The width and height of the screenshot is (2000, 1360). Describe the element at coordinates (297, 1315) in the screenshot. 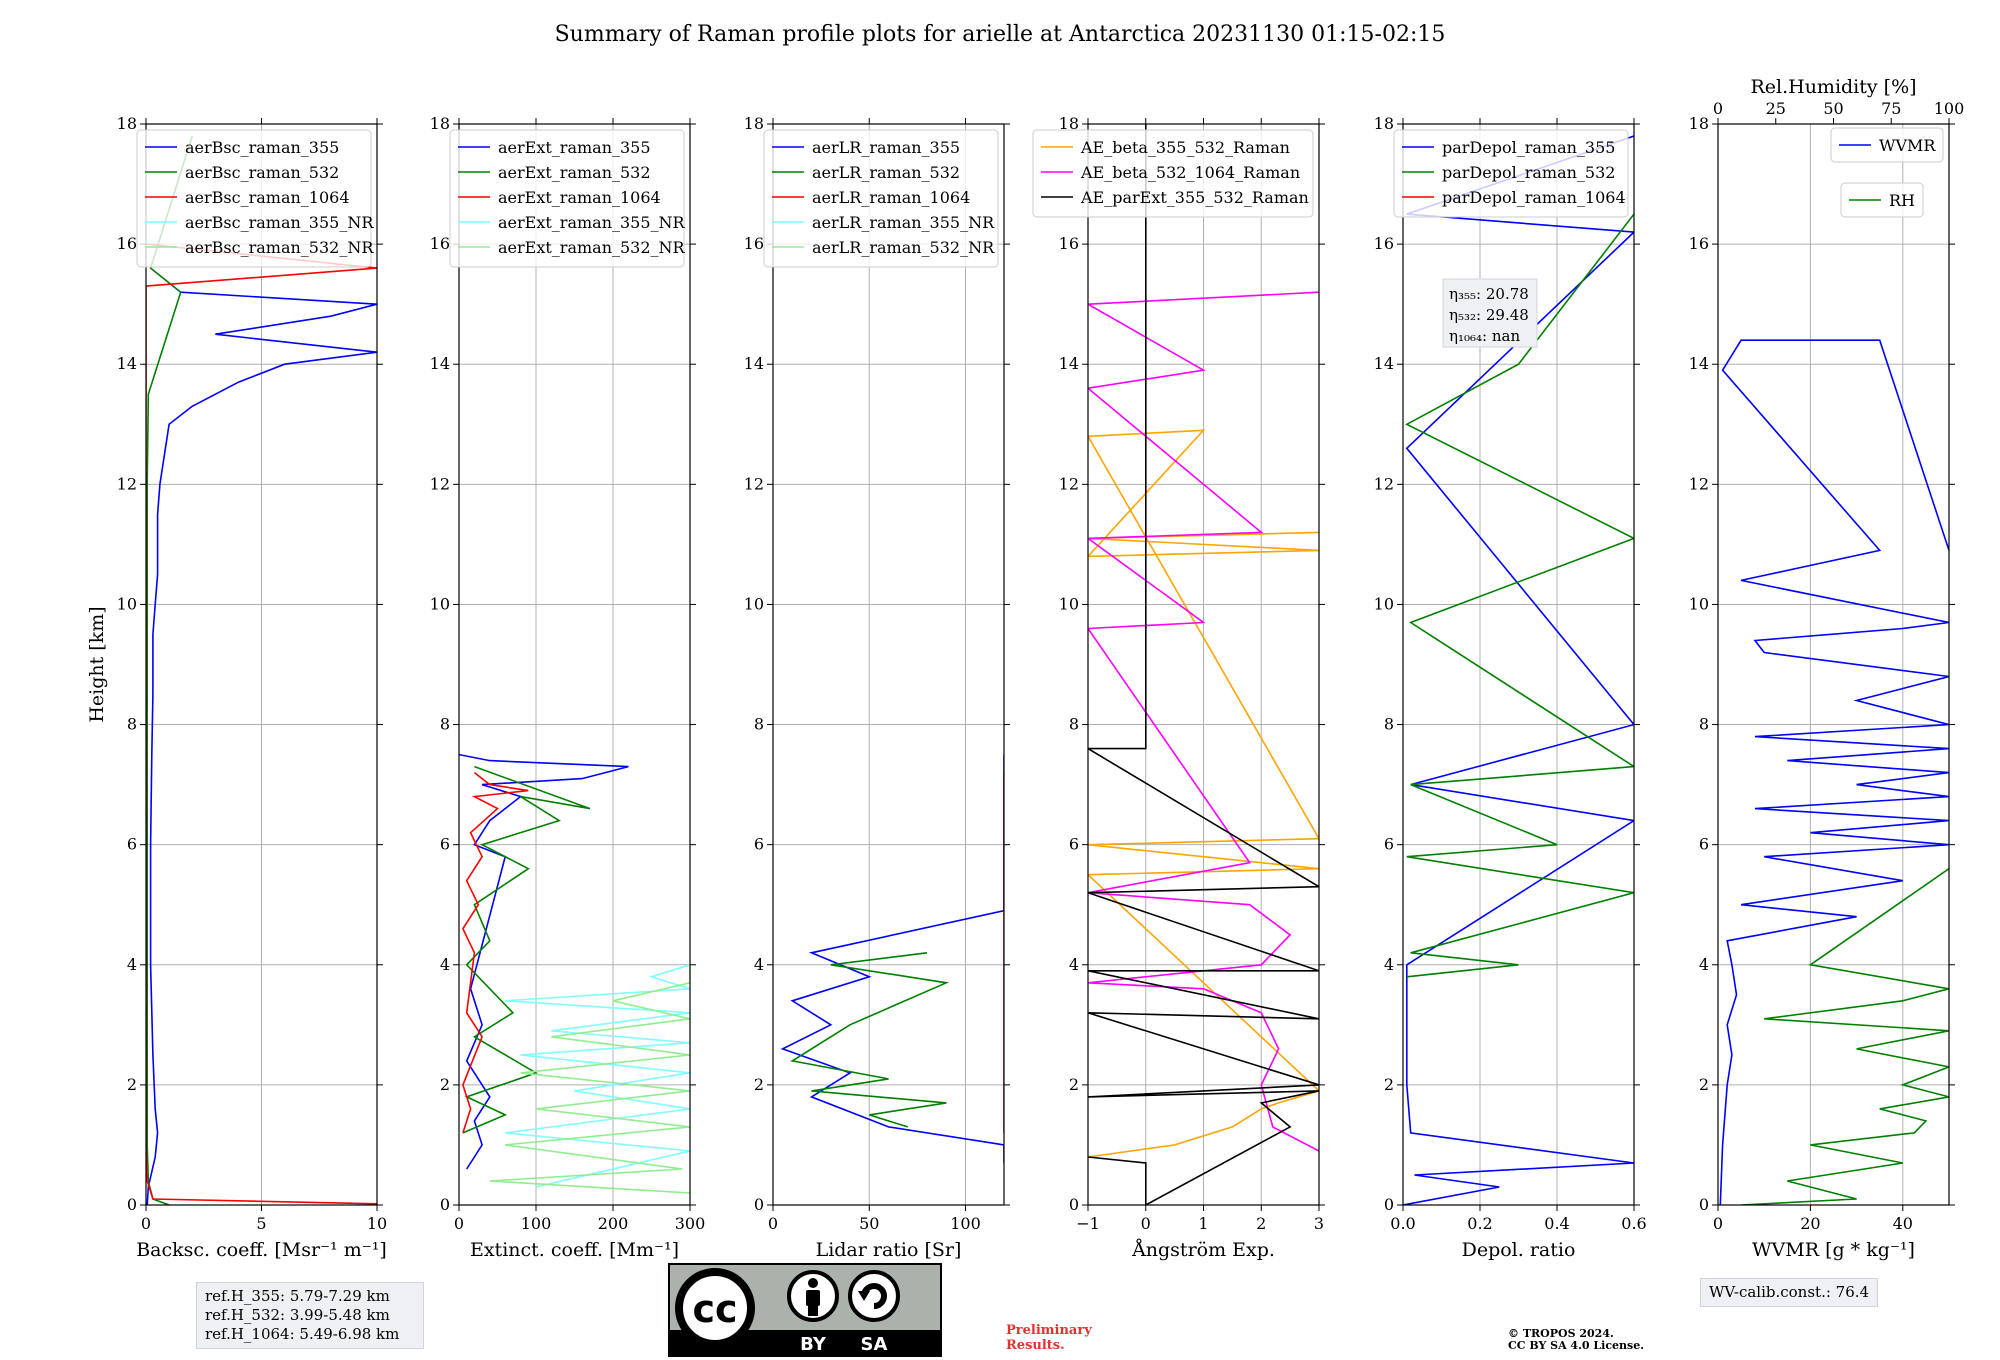

I see `ref-height-532: ref.H_532: 3.99-5.48 km` at that location.